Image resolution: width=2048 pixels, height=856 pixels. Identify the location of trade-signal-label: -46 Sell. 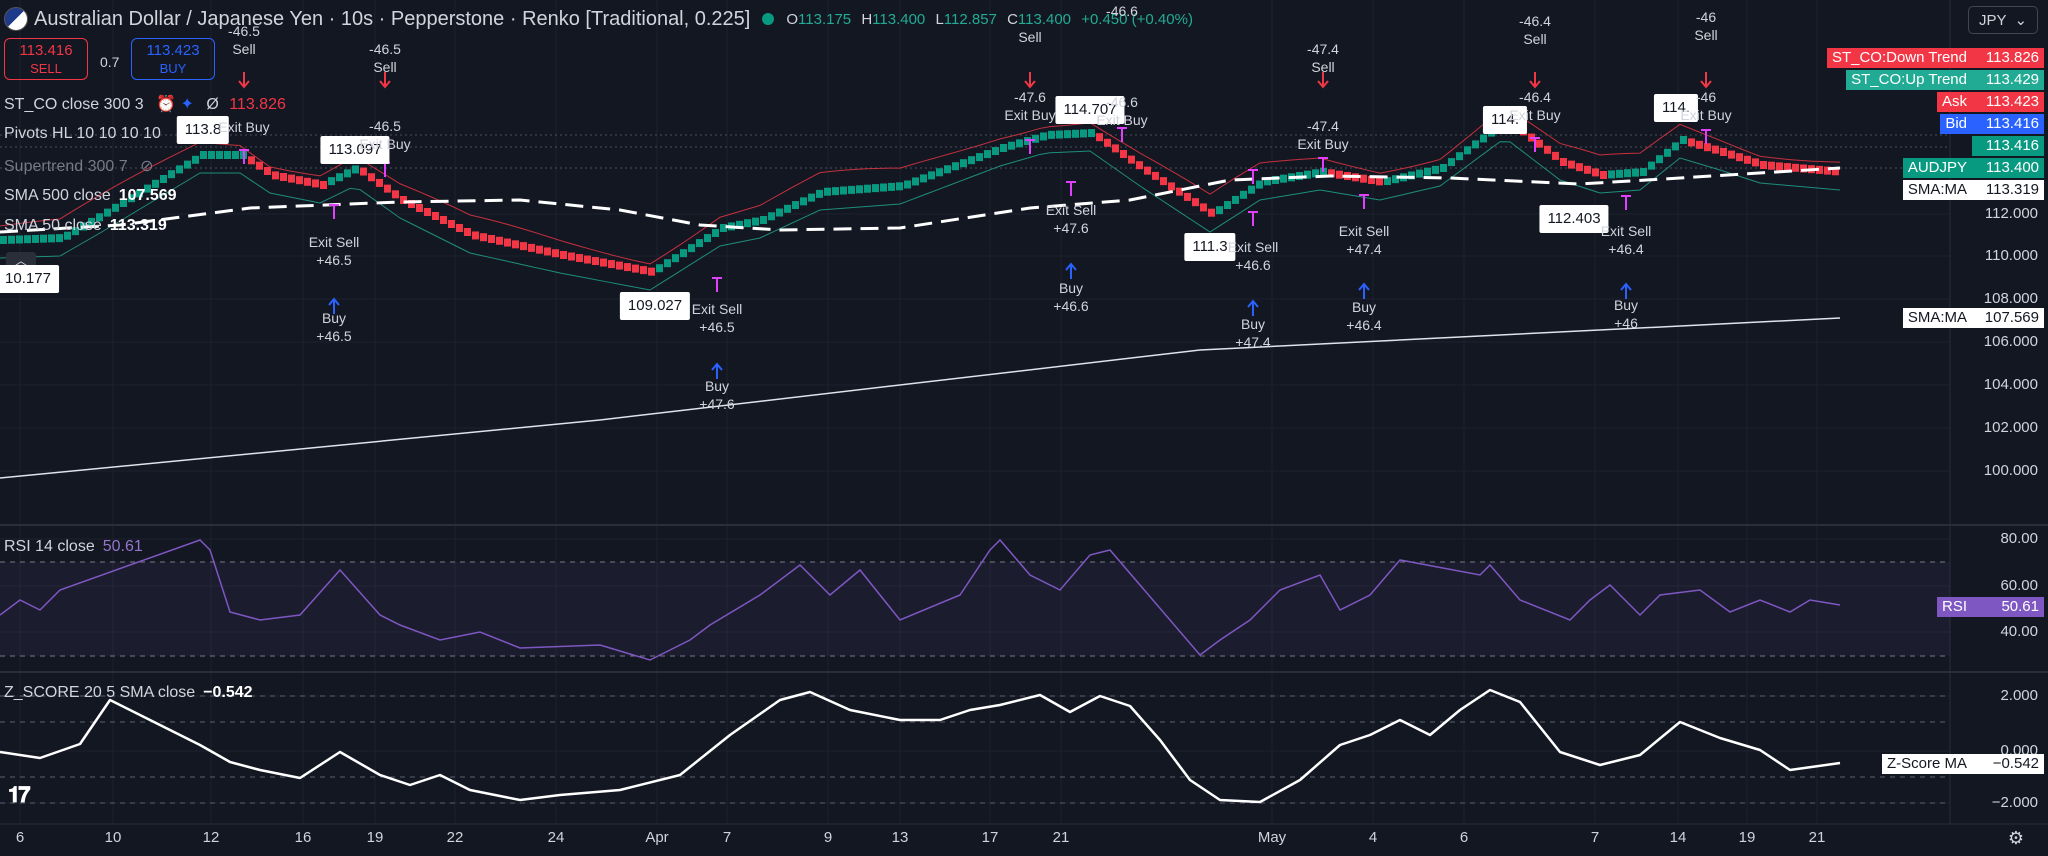
(1706, 26).